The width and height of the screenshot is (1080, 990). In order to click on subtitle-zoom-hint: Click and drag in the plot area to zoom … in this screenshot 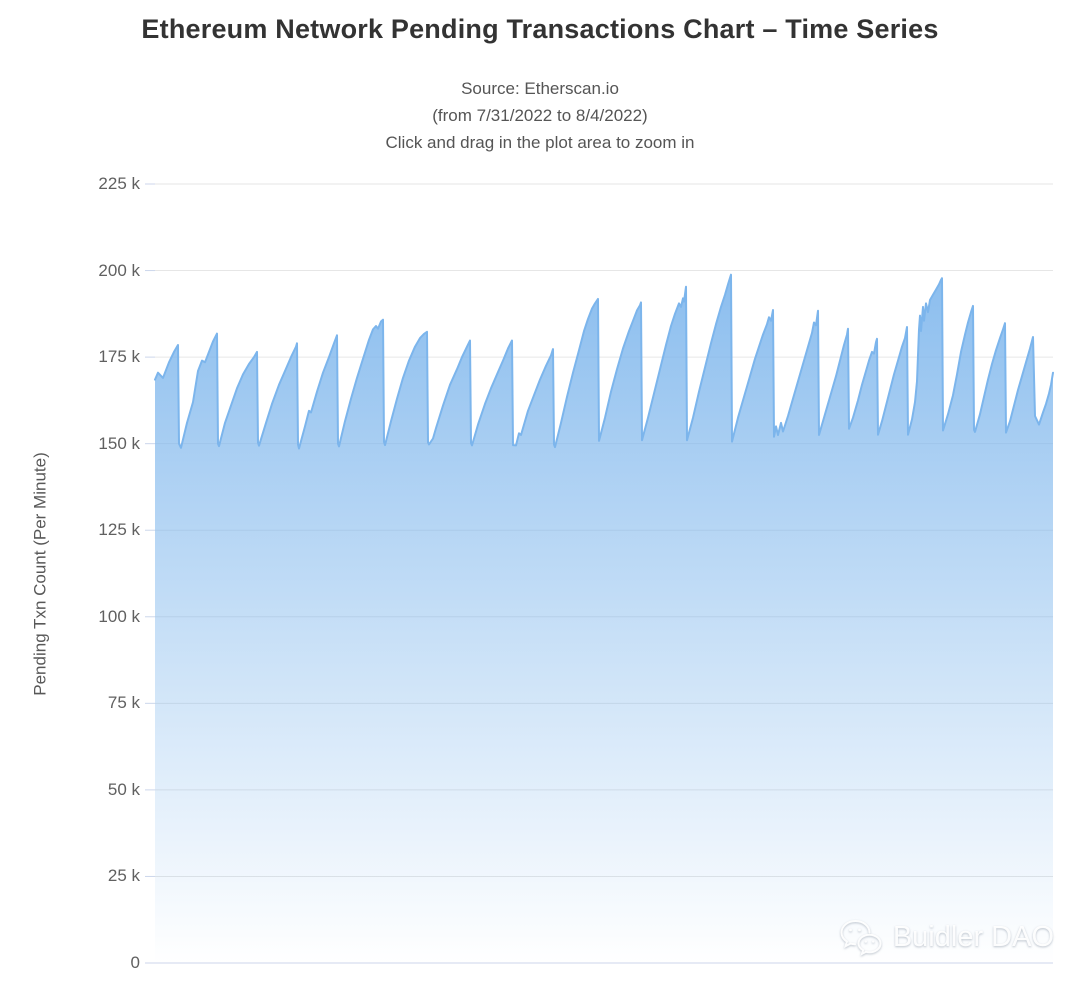, I will do `click(540, 142)`.